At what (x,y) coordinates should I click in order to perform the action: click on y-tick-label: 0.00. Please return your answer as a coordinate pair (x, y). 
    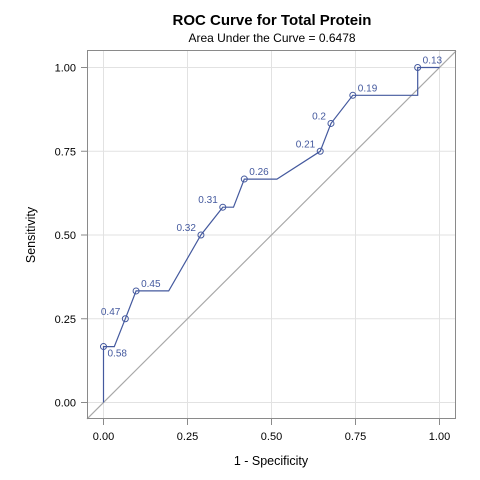
    Looking at the image, I should click on (65, 404).